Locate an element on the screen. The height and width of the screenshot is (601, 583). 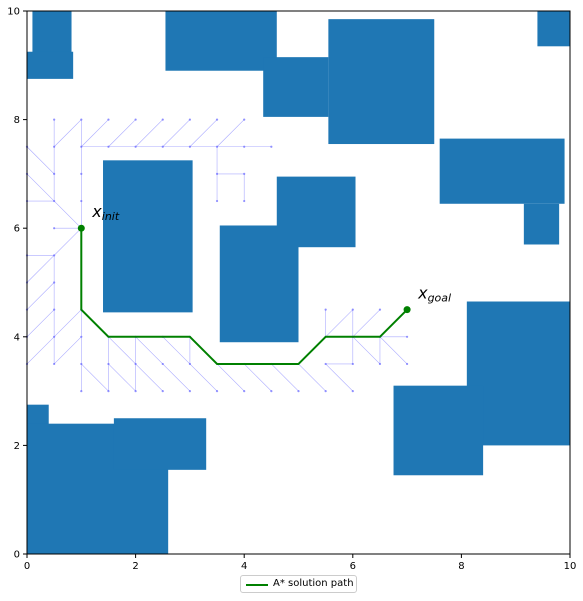
goal-marker is located at coordinates (407, 310).